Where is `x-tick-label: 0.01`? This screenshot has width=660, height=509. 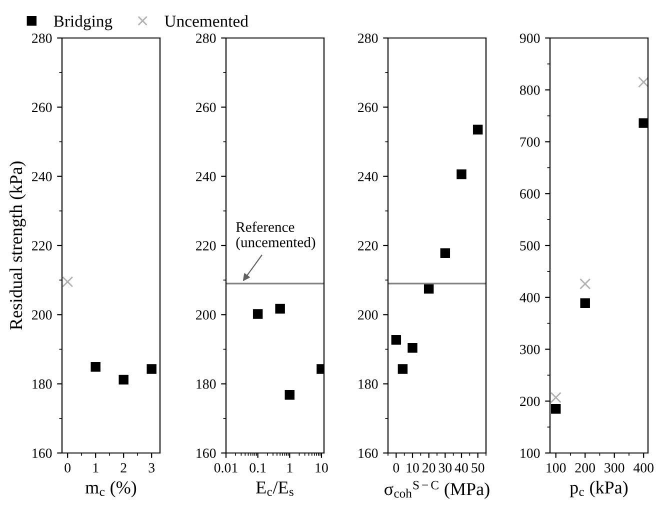 x-tick-label: 0.01 is located at coordinates (226, 468).